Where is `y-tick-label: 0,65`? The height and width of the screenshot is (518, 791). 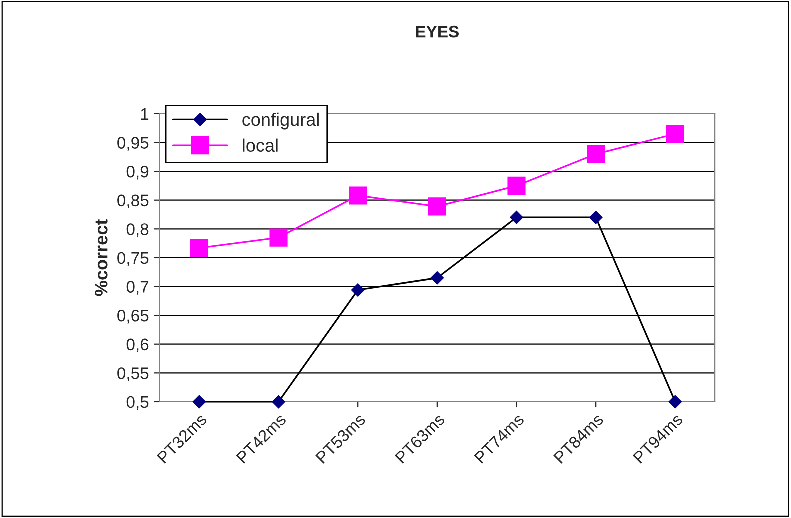
y-tick-label: 0,65 is located at coordinates (133, 317).